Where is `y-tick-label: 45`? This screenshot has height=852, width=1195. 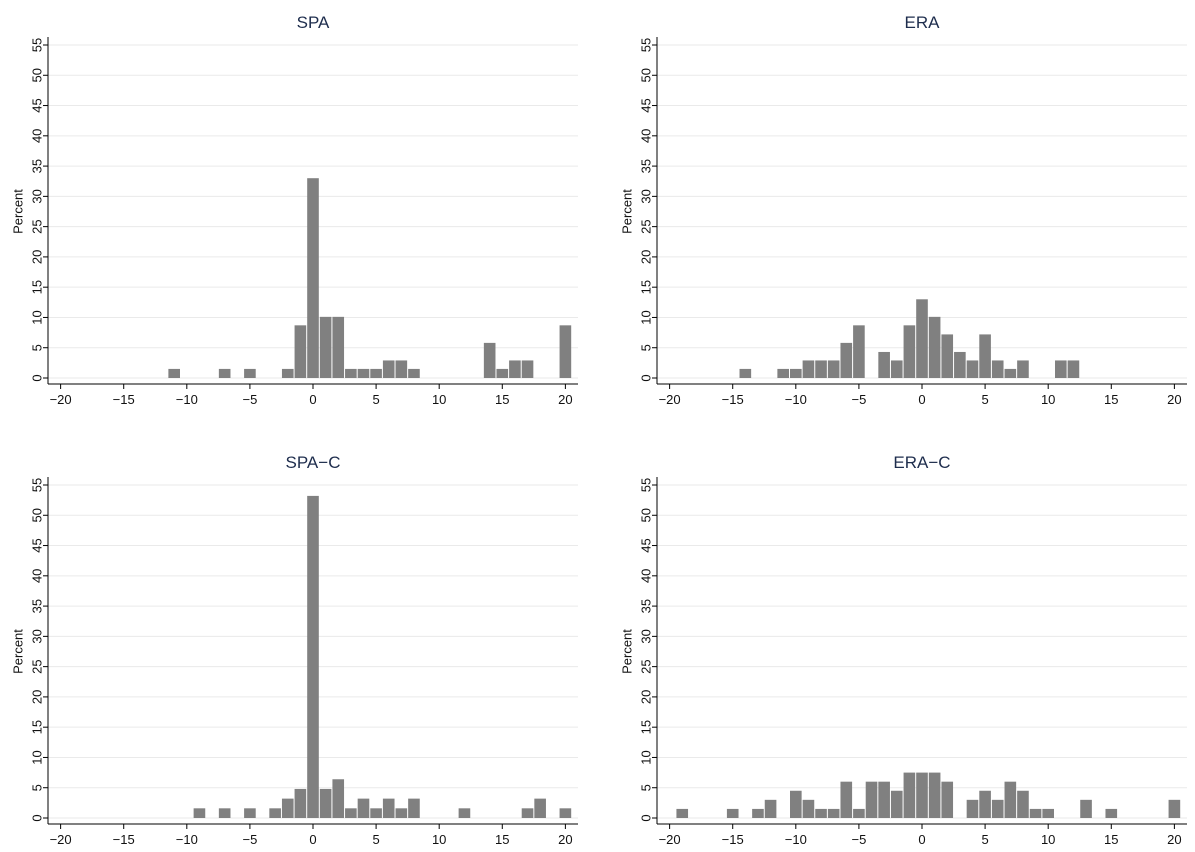 y-tick-label: 45 is located at coordinates (646, 545).